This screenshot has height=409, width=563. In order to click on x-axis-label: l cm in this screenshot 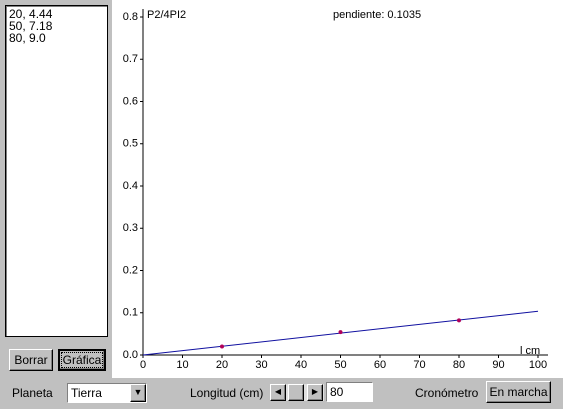, I will do `click(530, 351)`.